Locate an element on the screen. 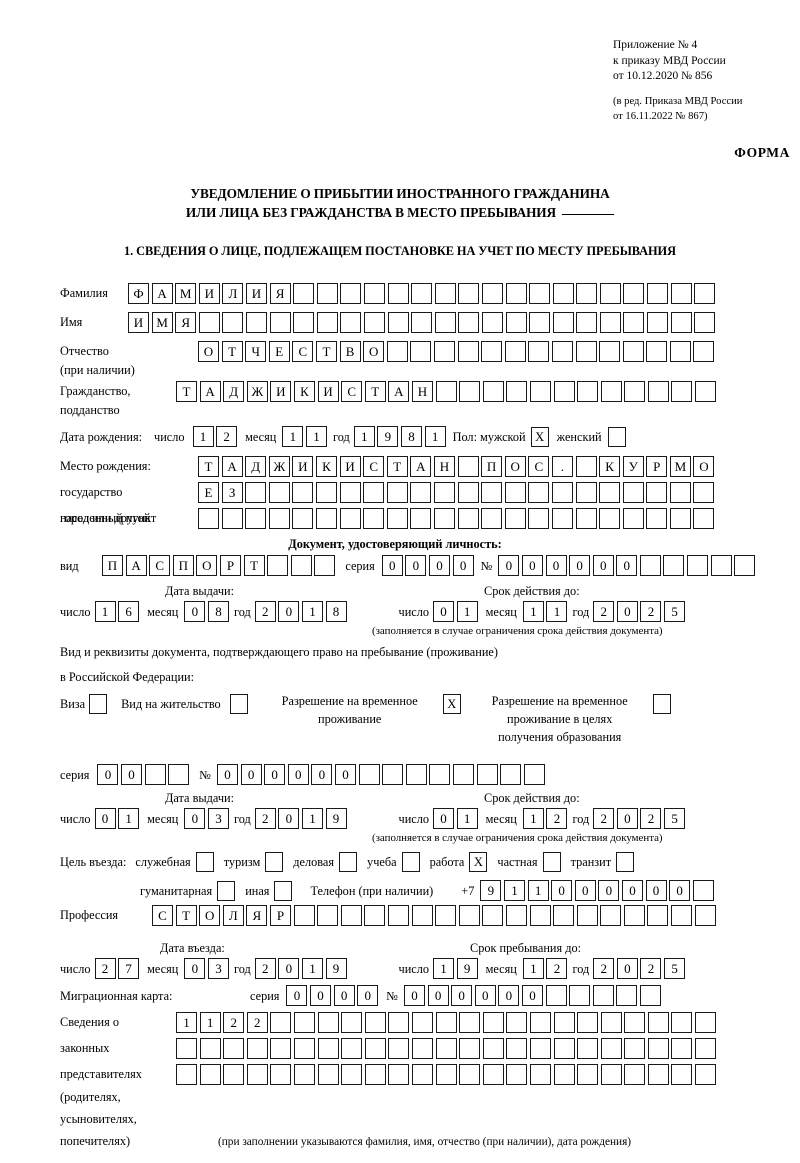  char-box: М is located at coordinates (680, 466).